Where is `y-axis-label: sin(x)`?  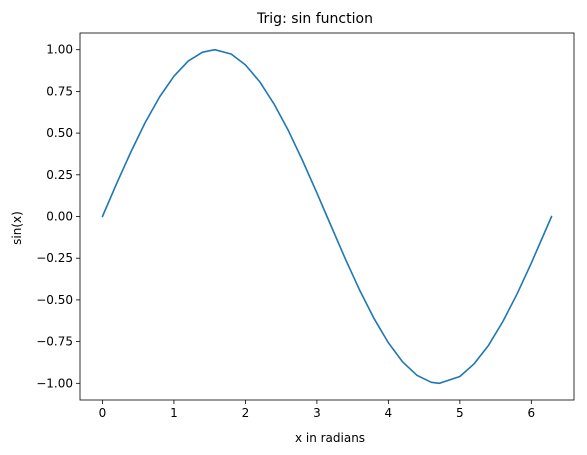
y-axis-label: sin(x) is located at coordinates (17, 228).